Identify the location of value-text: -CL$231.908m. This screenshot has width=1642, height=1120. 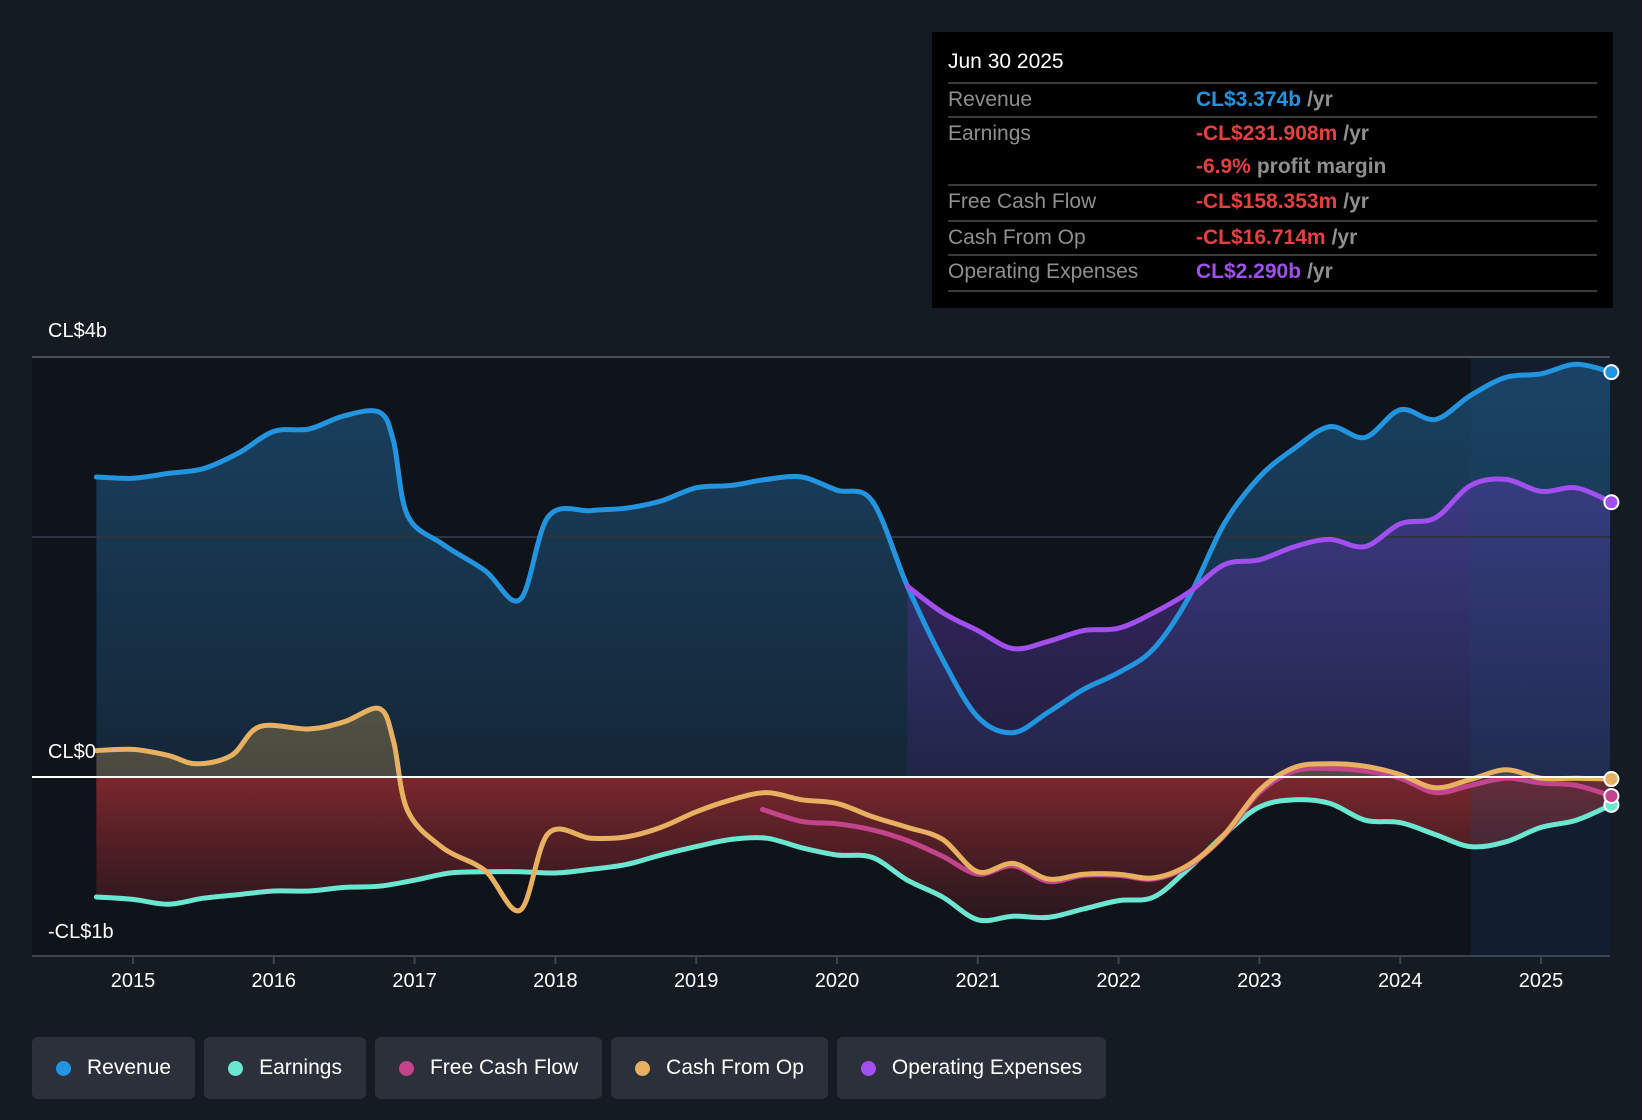
(1267, 133).